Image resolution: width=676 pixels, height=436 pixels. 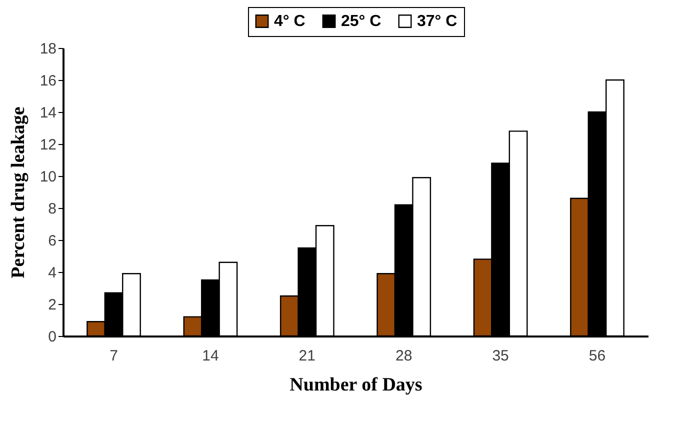 What do you see at coordinates (52, 305) in the screenshot?
I see `y-tick-label: 2` at bounding box center [52, 305].